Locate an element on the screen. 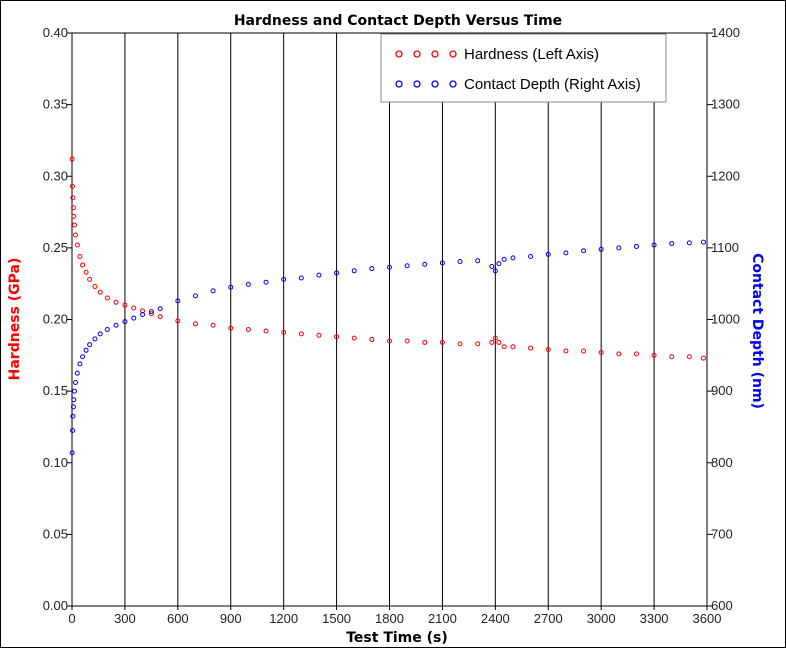  legend-label-hardness: Hardness (Left Axis) is located at coordinates (531, 54).